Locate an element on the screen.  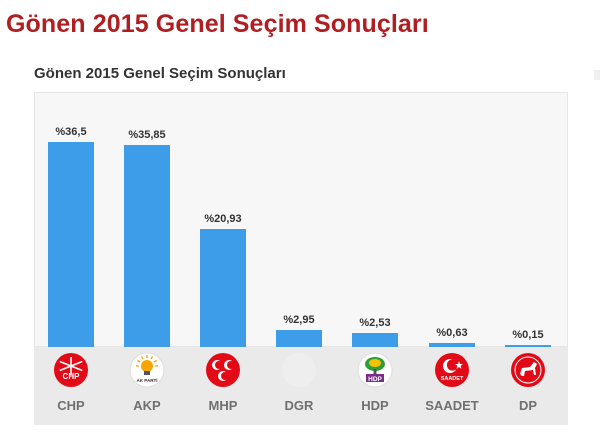
value-label-chp: %36,5 is located at coordinates (71, 131).